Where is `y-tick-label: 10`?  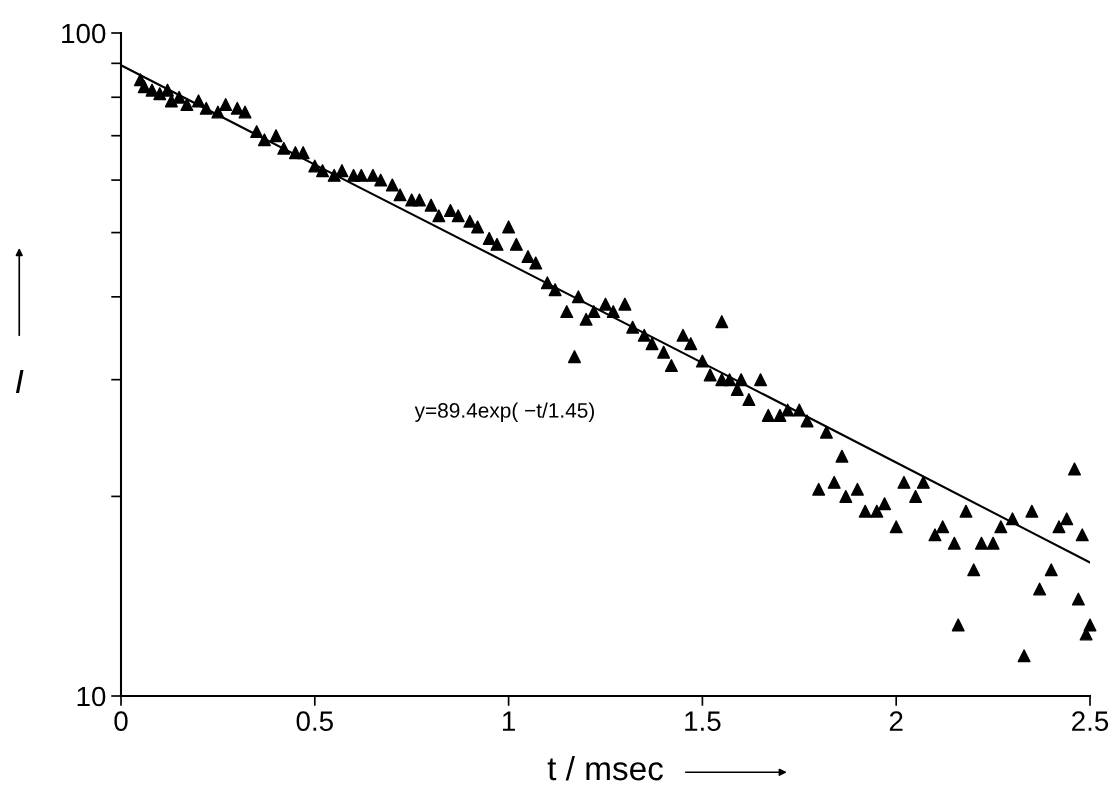 y-tick-label: 10 is located at coordinates (91, 696).